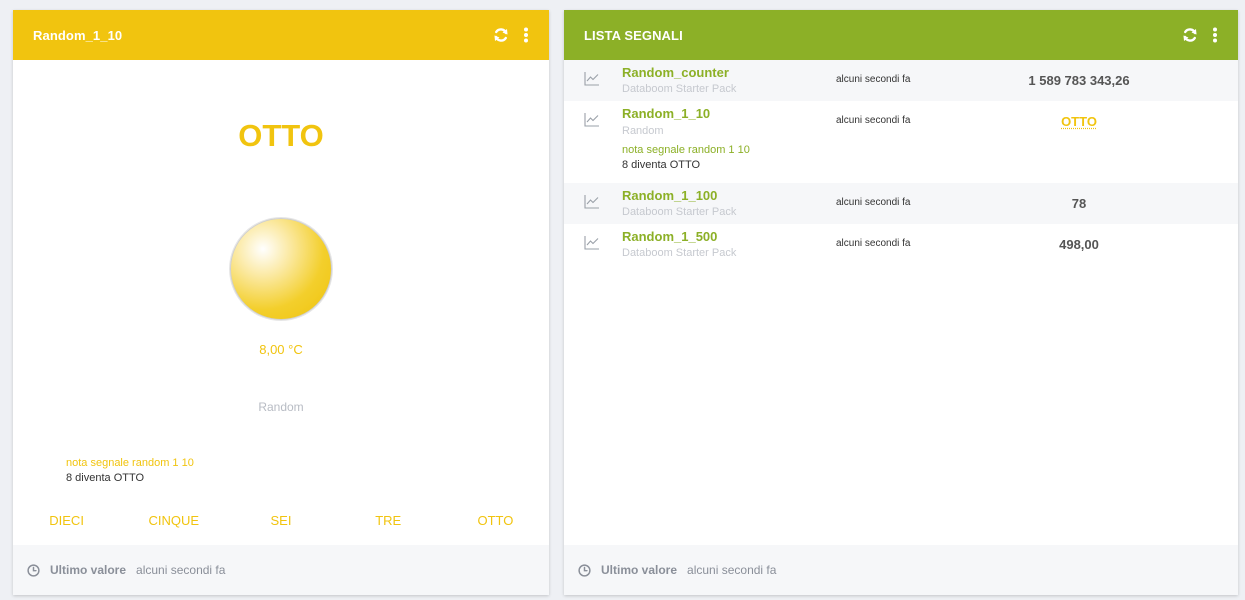  I want to click on status-indicator-orb, so click(281, 269).